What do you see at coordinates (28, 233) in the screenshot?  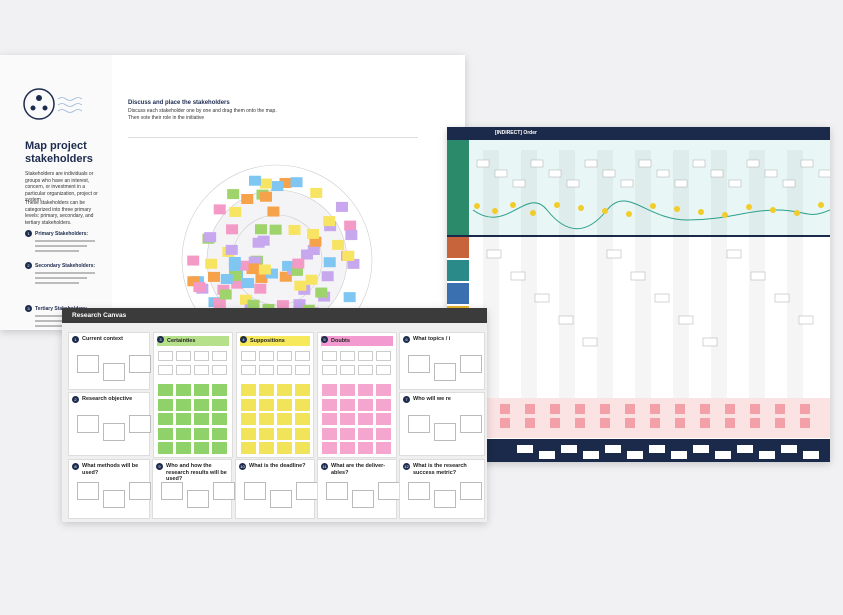 I see `section-badge: 1` at bounding box center [28, 233].